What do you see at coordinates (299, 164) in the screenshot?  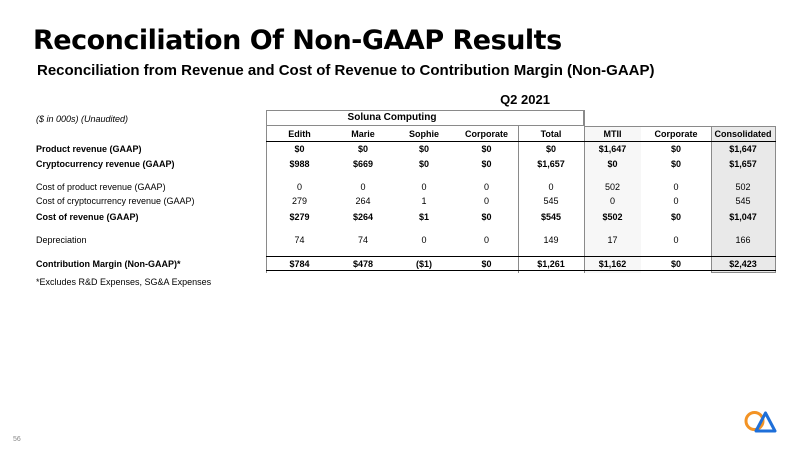 I see `cell-edith: $988` at bounding box center [299, 164].